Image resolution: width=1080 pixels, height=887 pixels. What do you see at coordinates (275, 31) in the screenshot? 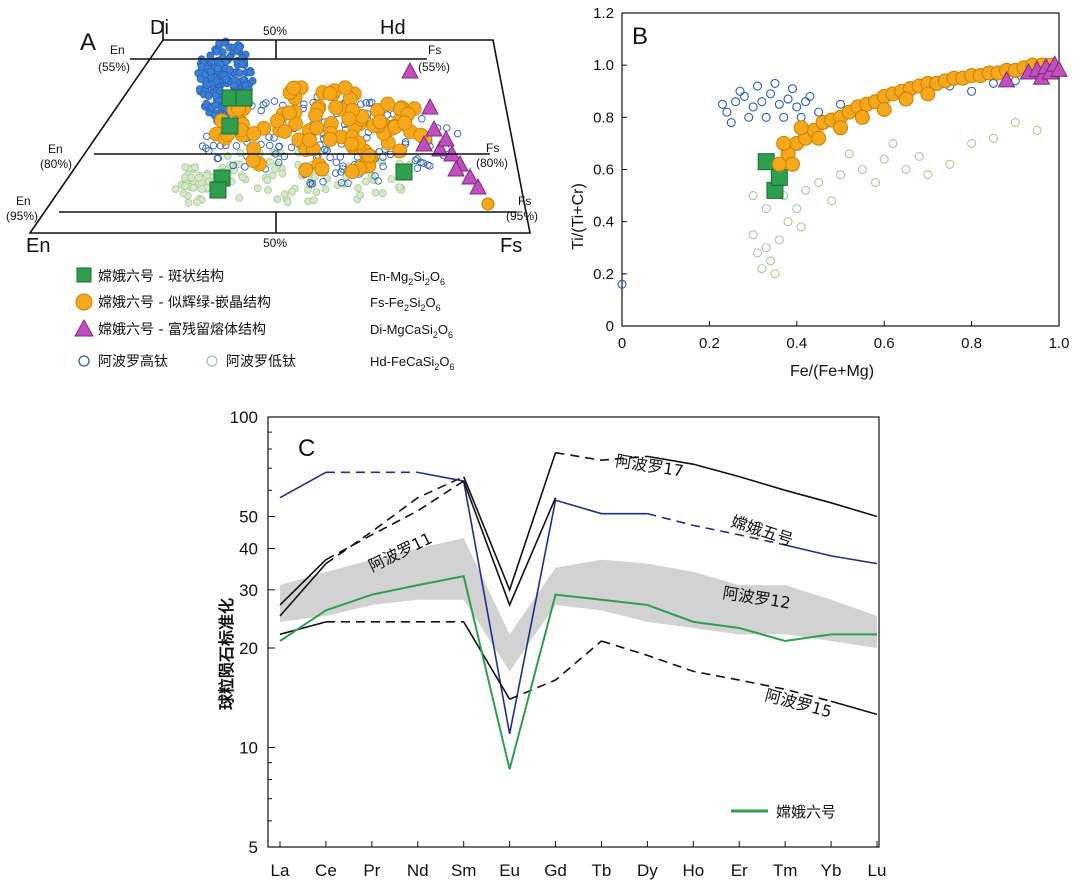
I see `top-mid-label: 50%` at bounding box center [275, 31].